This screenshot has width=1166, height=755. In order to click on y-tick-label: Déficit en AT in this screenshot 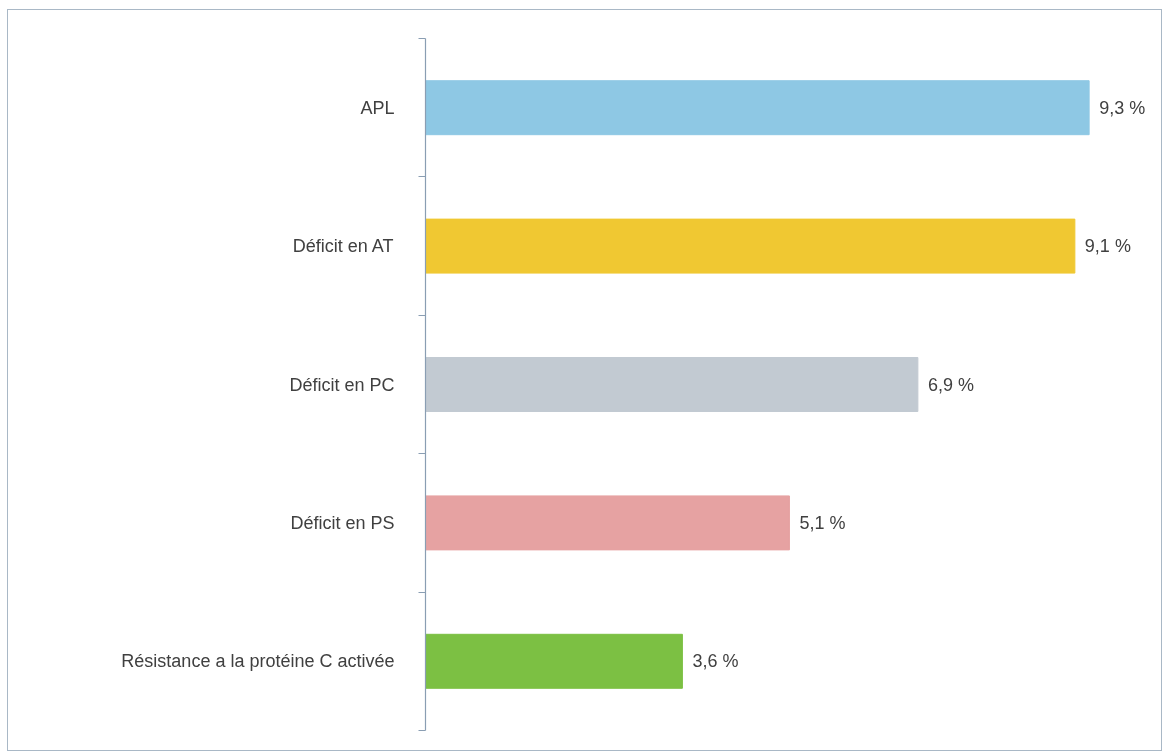, I will do `click(343, 246)`.